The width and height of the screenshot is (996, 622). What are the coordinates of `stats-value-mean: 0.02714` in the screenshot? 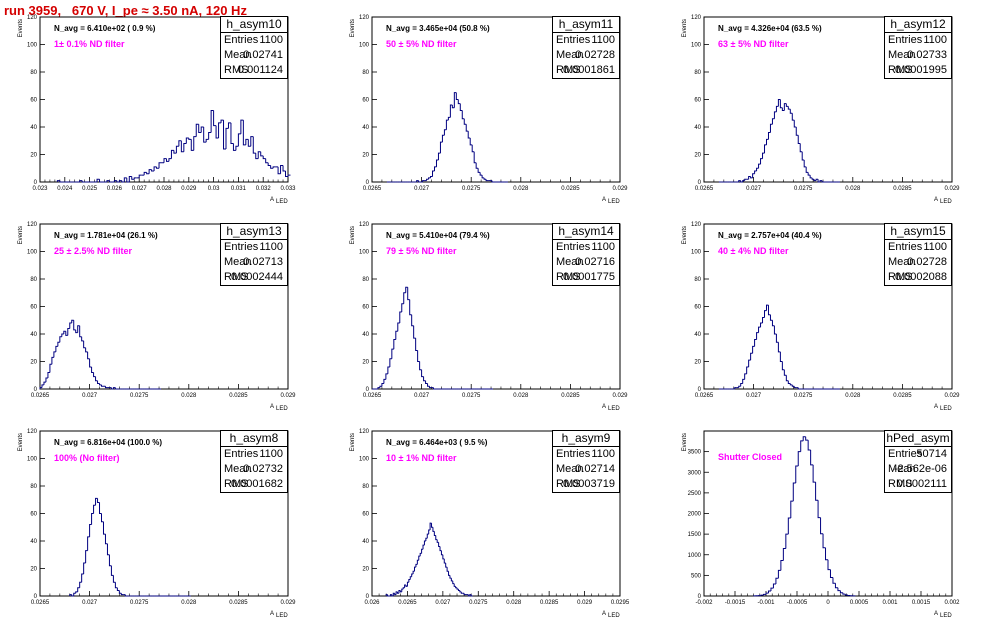 It's located at (595, 469).